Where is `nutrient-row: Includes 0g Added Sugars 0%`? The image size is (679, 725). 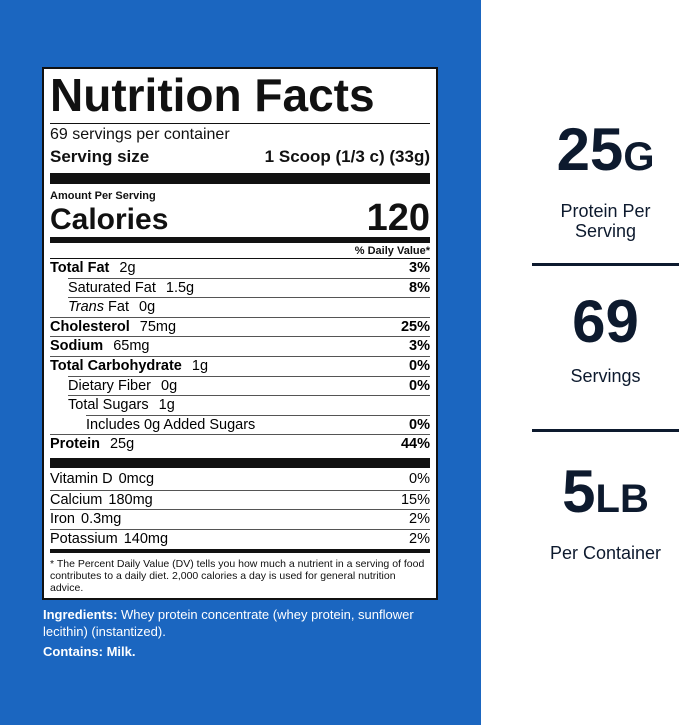
nutrient-row: Includes 0g Added Sugars 0% is located at coordinates (258, 424).